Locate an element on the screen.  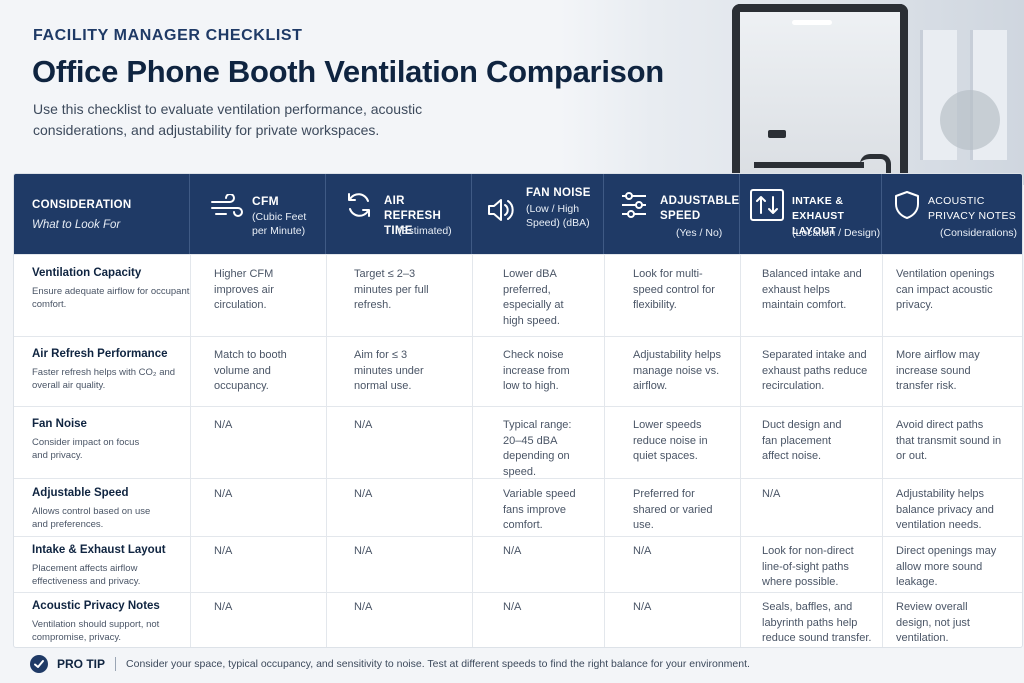
pro-tip-label: PRO TIP is located at coordinates (81, 664).